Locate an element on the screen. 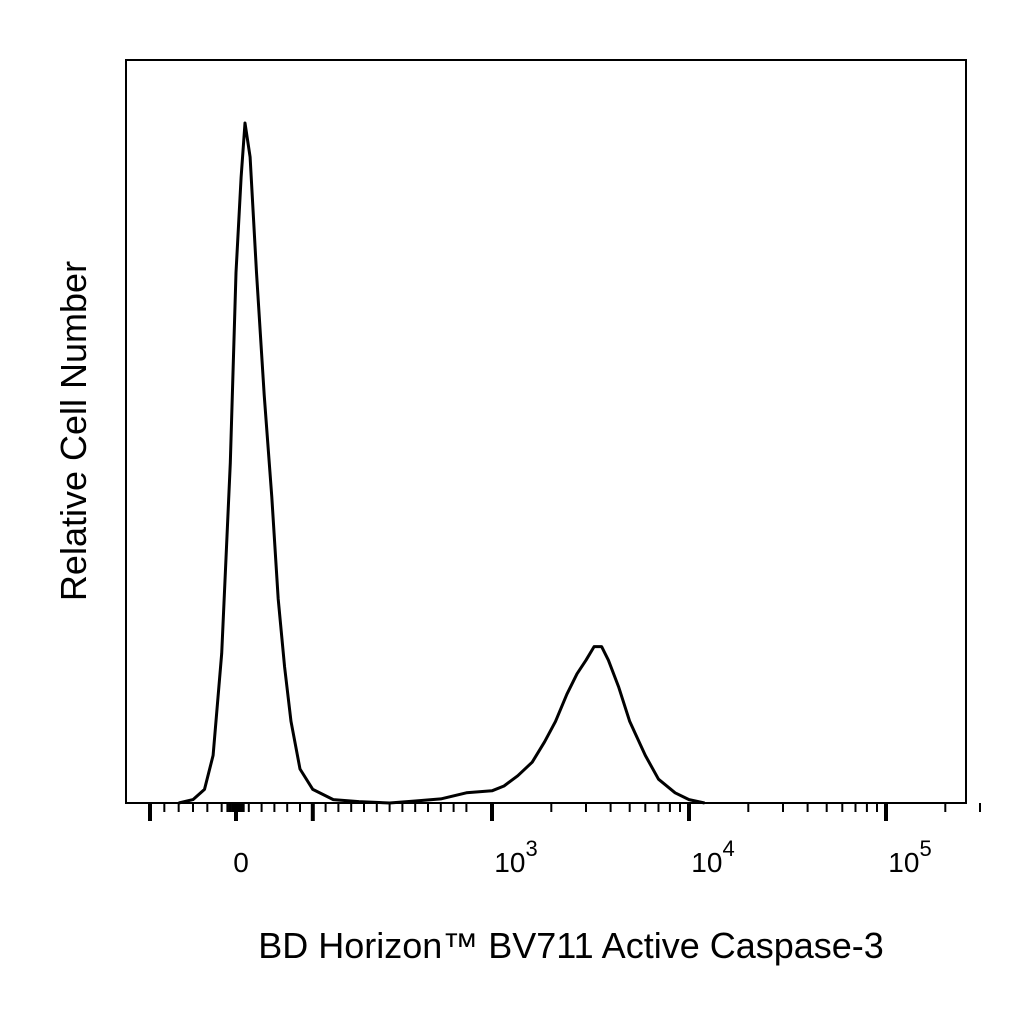 This screenshot has height=1024, width=1024. x-axis-label: BD Horizon™ BV711 Active Caspase-3 is located at coordinates (571, 945).